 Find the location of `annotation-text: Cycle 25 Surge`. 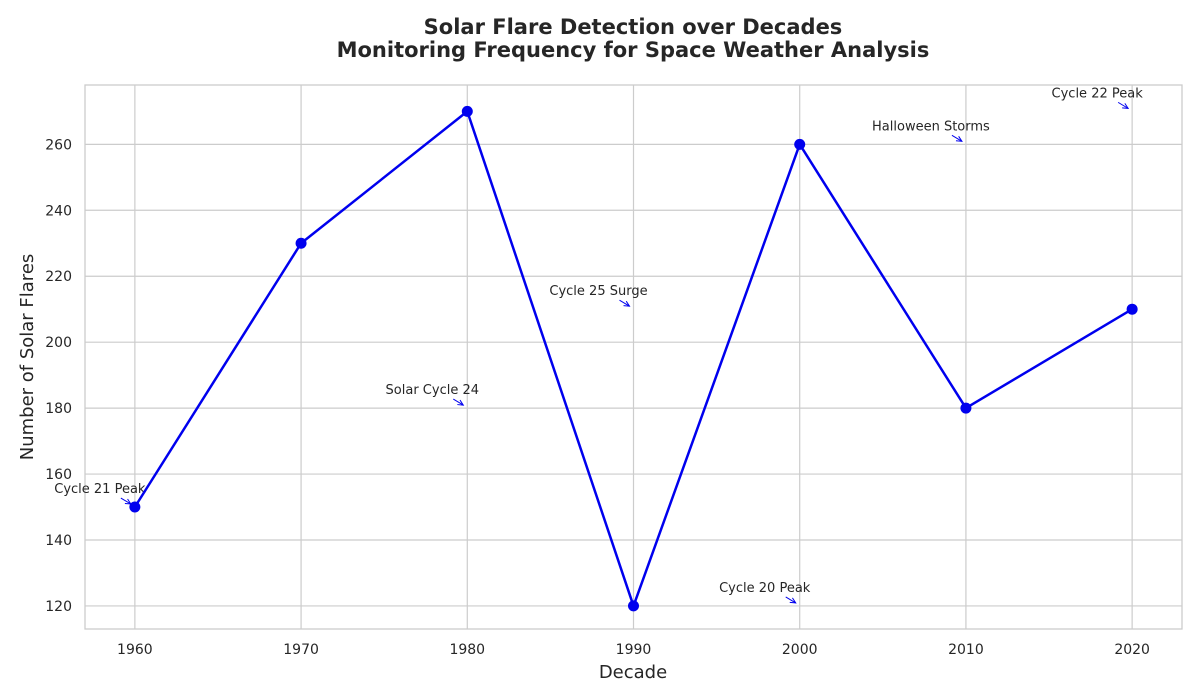

annotation-text: Cycle 25 Surge is located at coordinates (598, 291).